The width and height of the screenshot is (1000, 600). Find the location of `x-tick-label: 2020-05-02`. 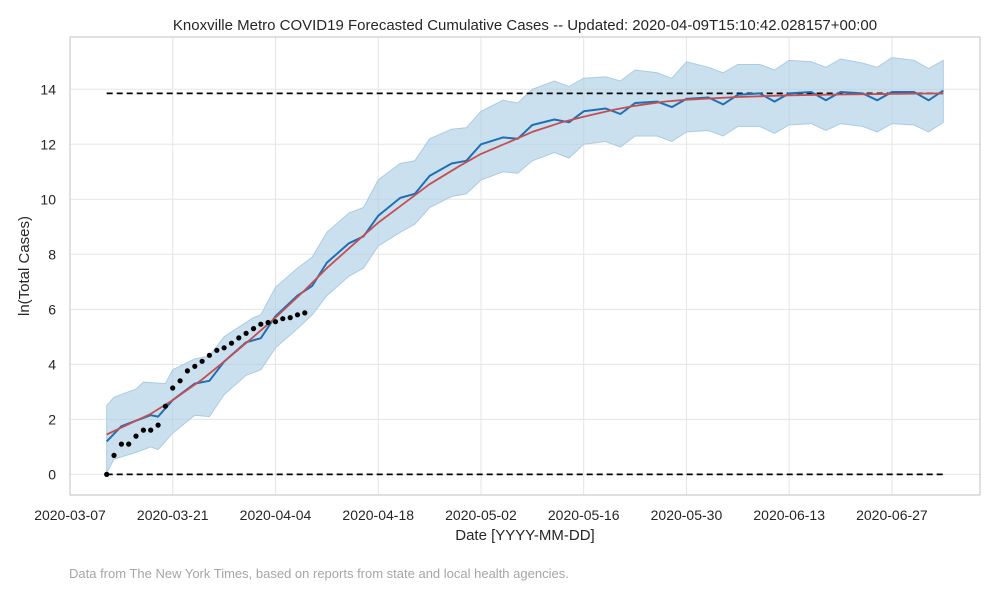

x-tick-label: 2020-05-02 is located at coordinates (481, 515).